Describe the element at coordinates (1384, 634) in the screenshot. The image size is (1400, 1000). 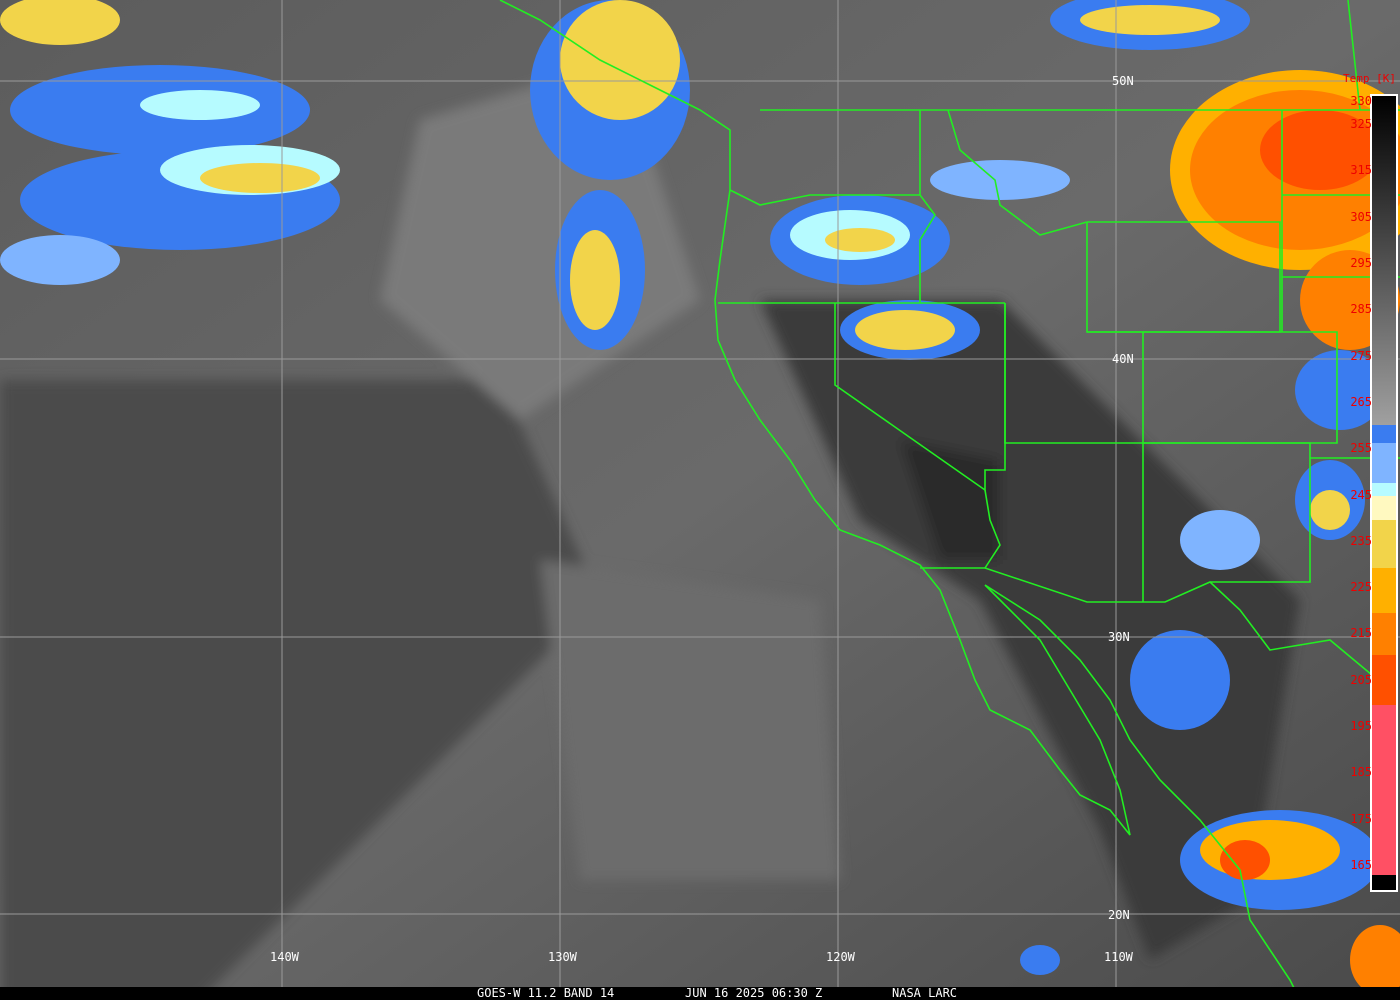
I see `colorbar-orange` at that location.